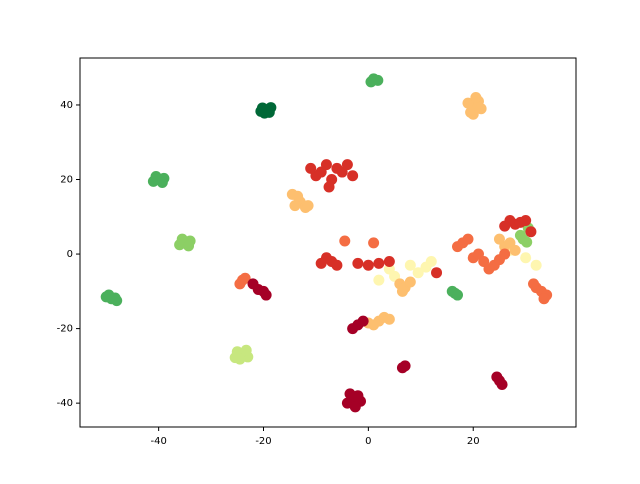  I want to click on y-tick-label: 20, so click(66, 180).